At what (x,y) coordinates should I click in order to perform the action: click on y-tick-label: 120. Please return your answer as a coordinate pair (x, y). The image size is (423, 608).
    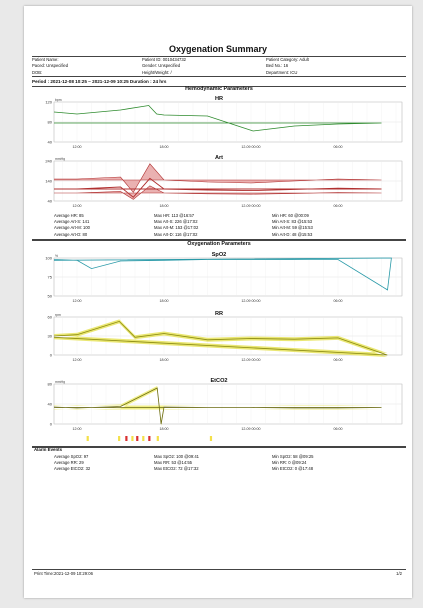
    Looking at the image, I should click on (48, 101).